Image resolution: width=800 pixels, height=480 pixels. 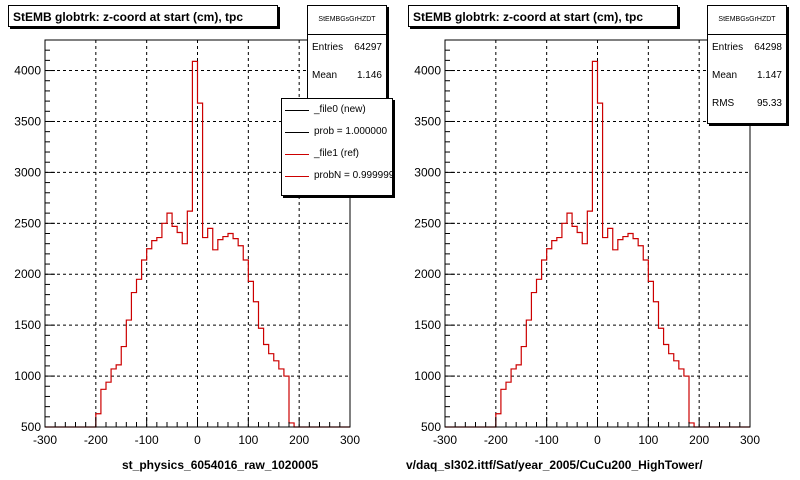 I want to click on legend-entry: probN = 0.999999, so click(x=337, y=177).